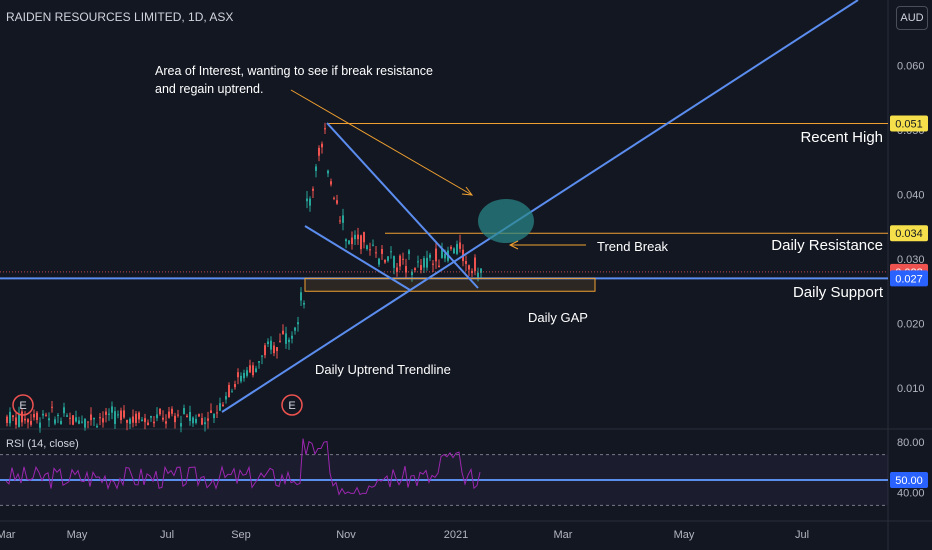 The width and height of the screenshot is (932, 550). I want to click on earnings-marker-label: E, so click(291, 406).